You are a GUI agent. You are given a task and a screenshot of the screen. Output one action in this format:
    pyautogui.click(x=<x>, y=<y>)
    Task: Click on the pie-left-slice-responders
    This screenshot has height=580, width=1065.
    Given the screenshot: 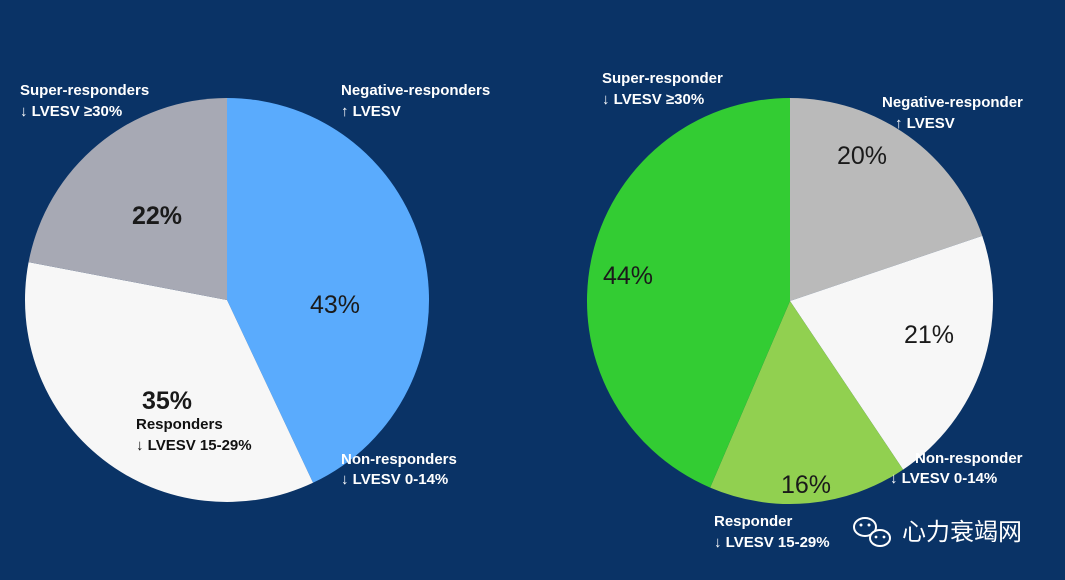 What is the action you would take?
    pyautogui.click(x=169, y=382)
    